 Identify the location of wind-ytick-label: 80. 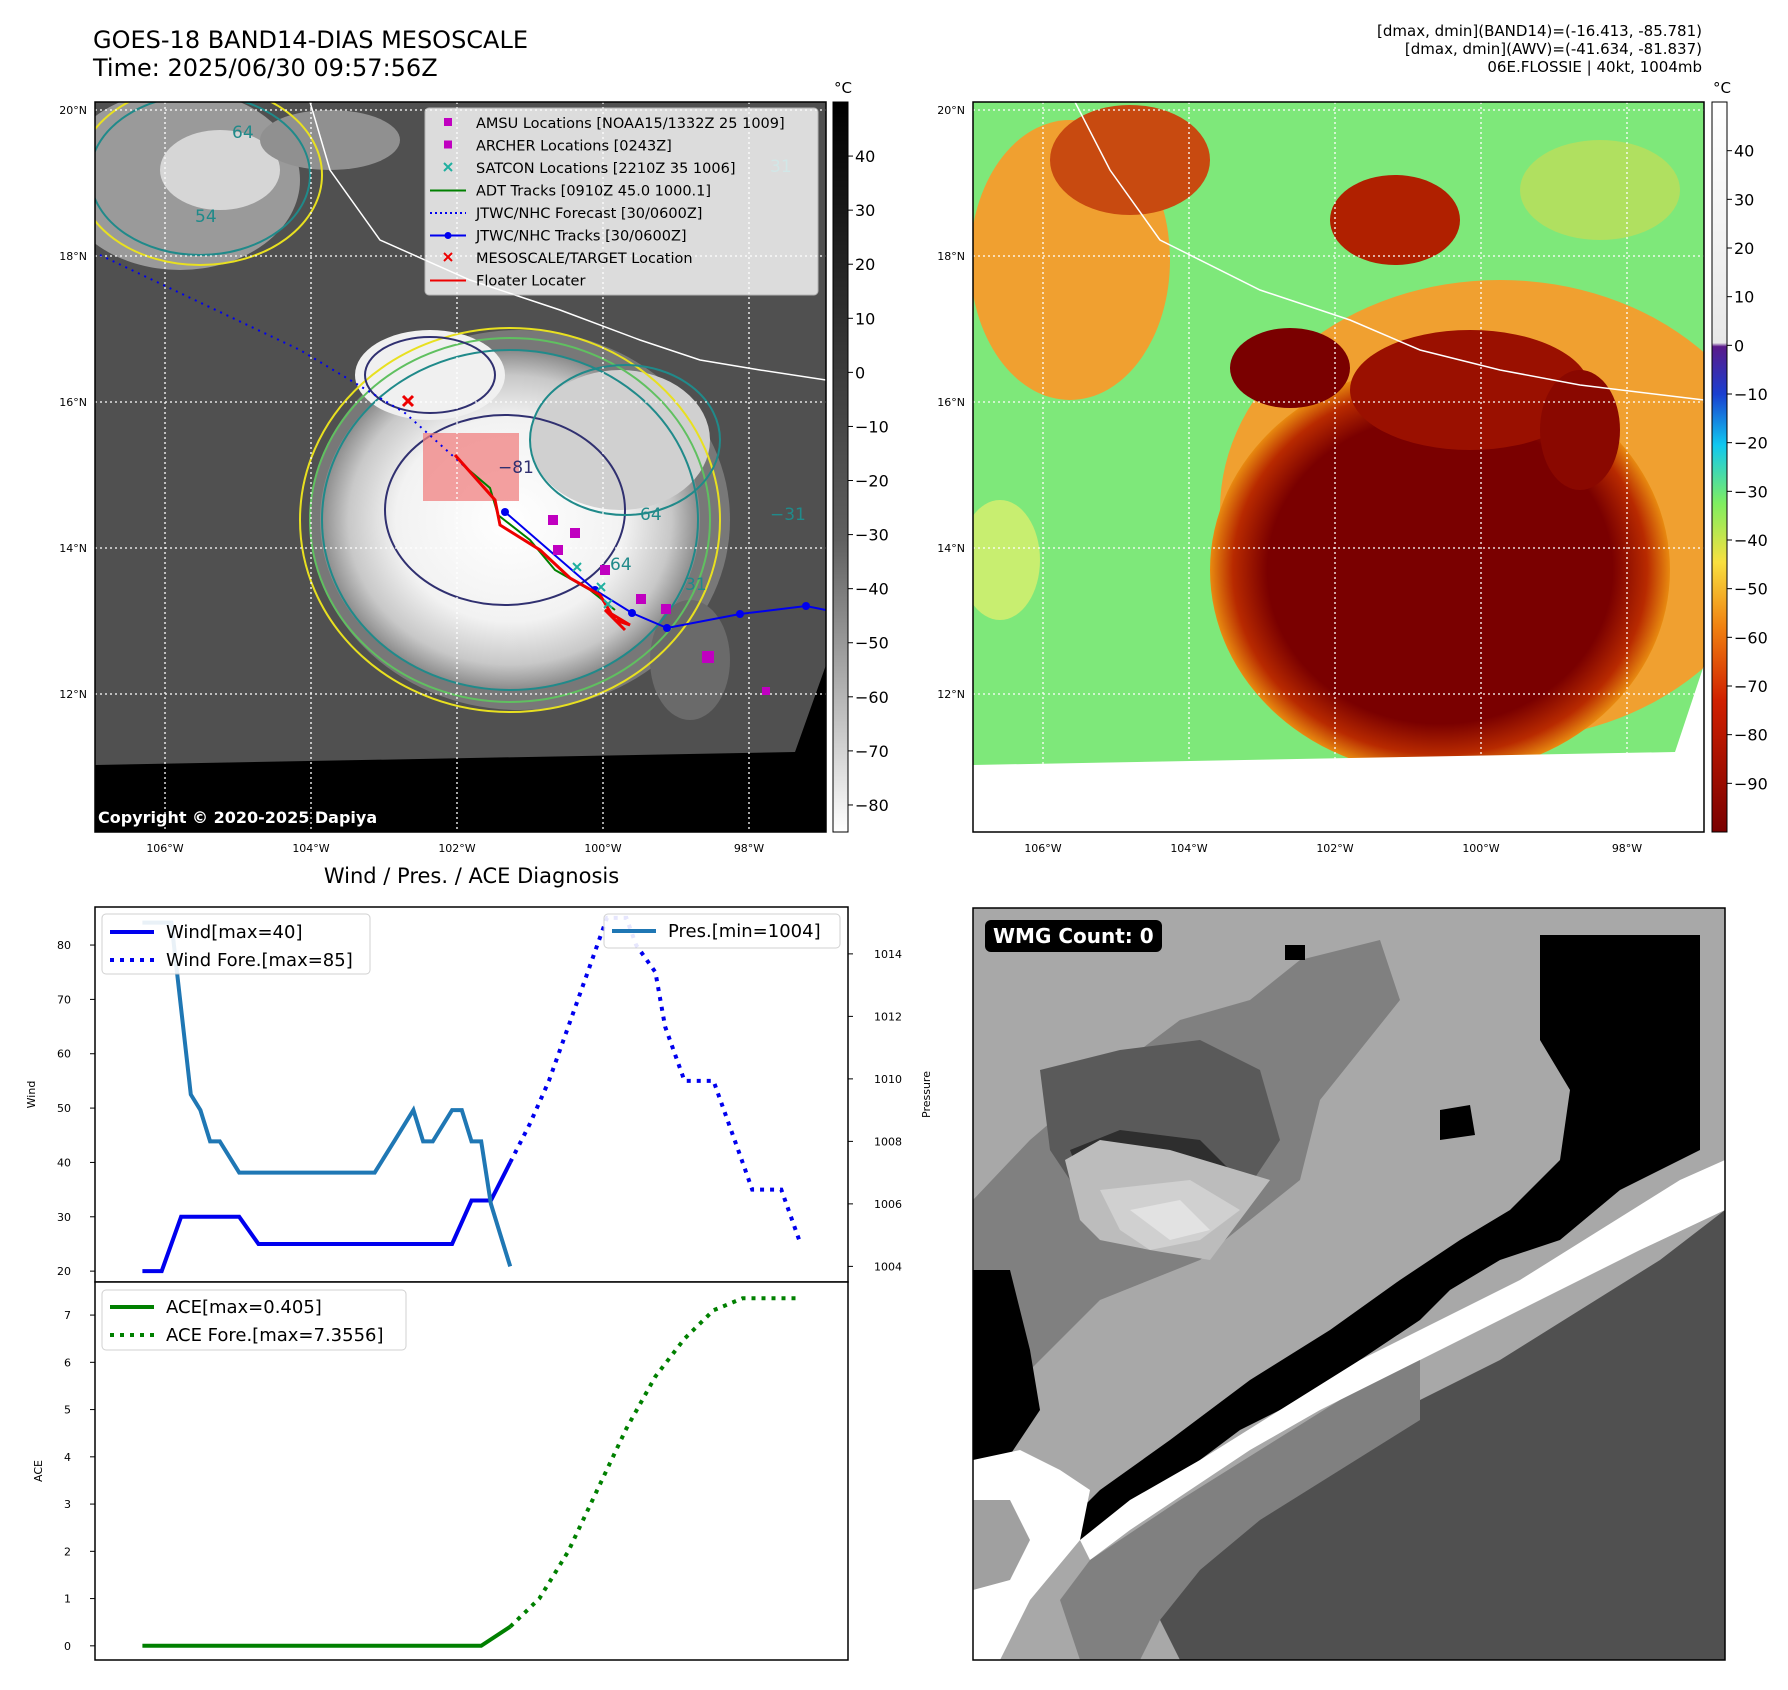
(64, 945).